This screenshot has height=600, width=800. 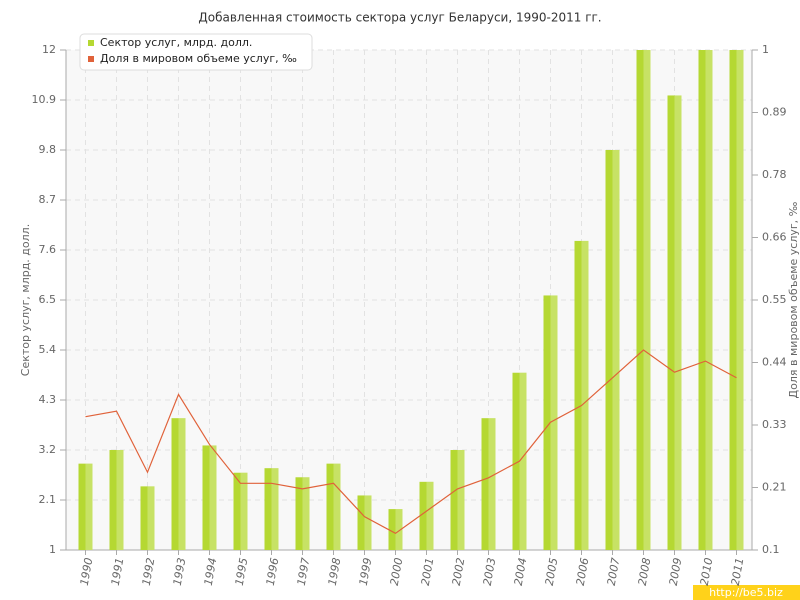 What do you see at coordinates (490, 572) in the screenshot?
I see `x-tick-label: 2003` at bounding box center [490, 572].